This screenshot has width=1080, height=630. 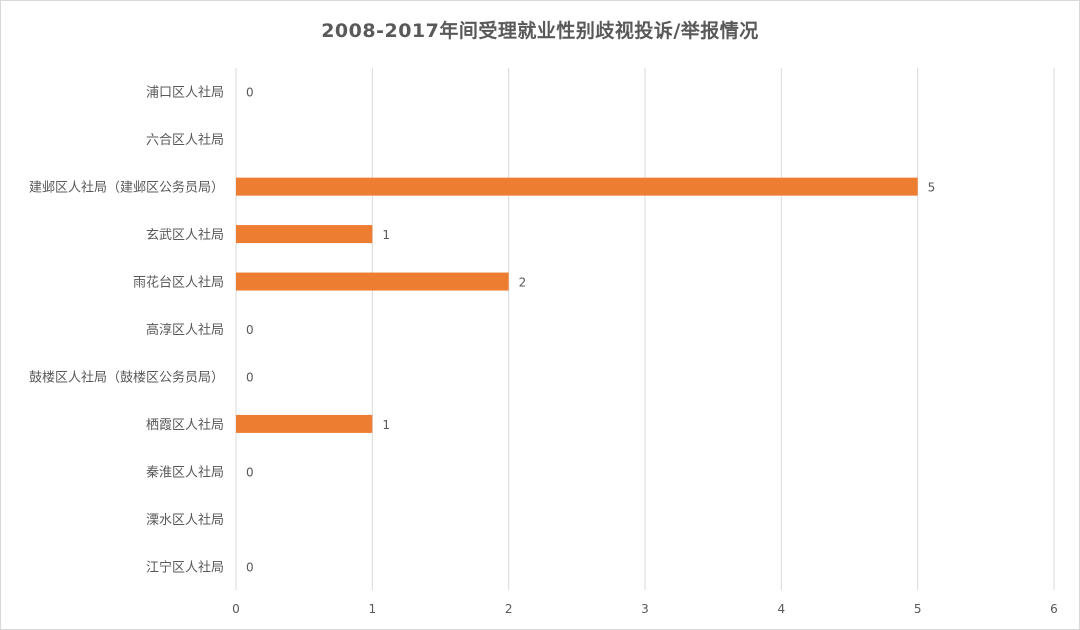 I want to click on category-label: 六合区人社局, so click(x=185, y=140).